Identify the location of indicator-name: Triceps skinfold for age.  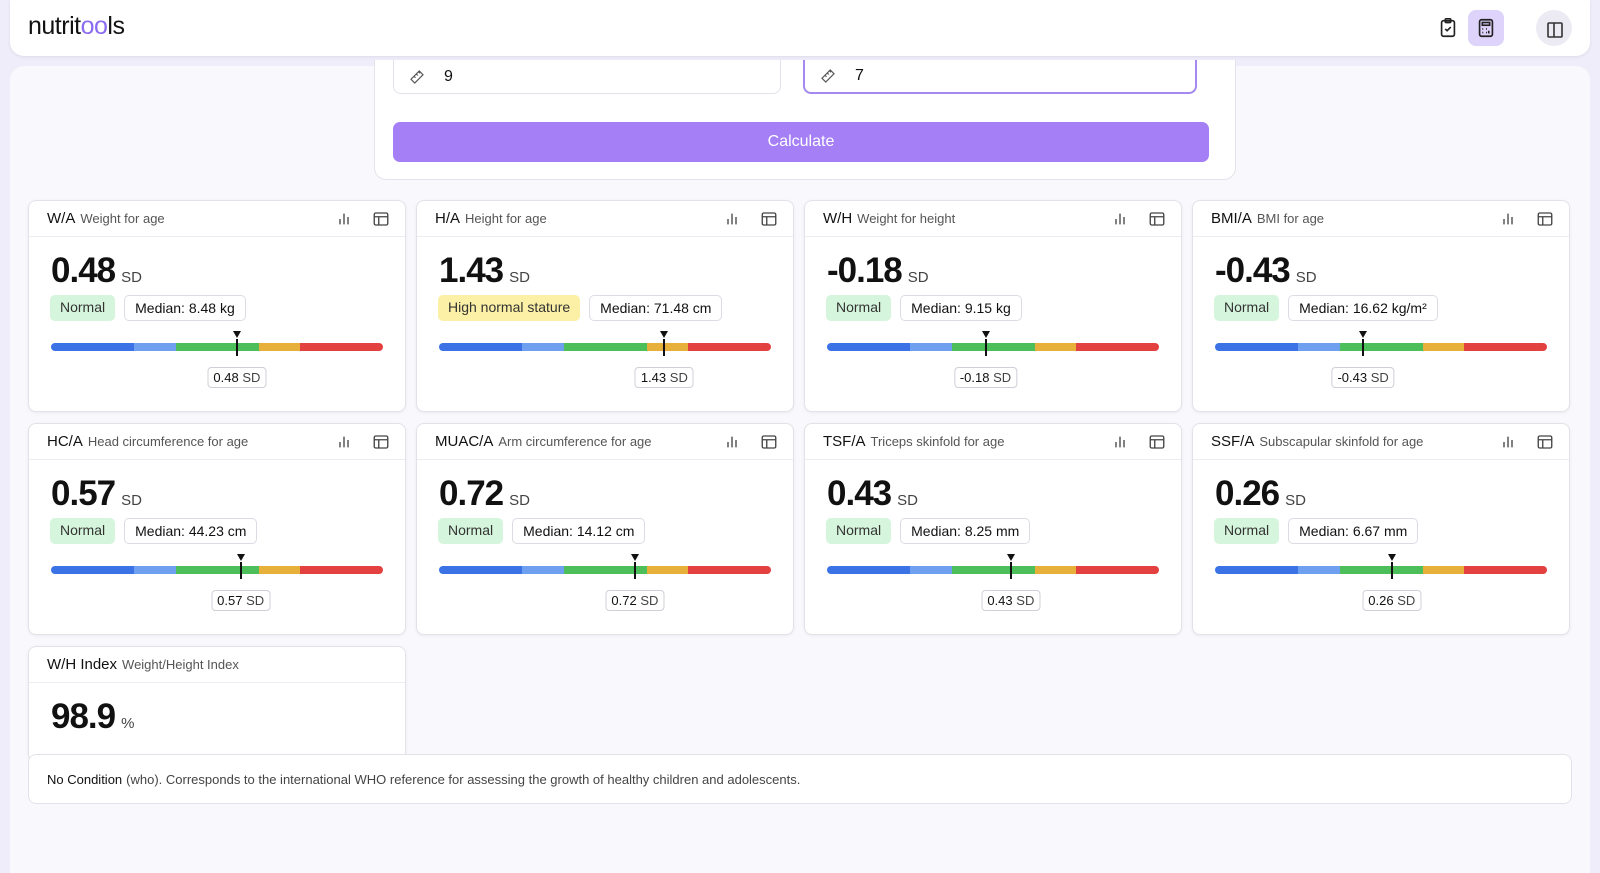
(937, 441).